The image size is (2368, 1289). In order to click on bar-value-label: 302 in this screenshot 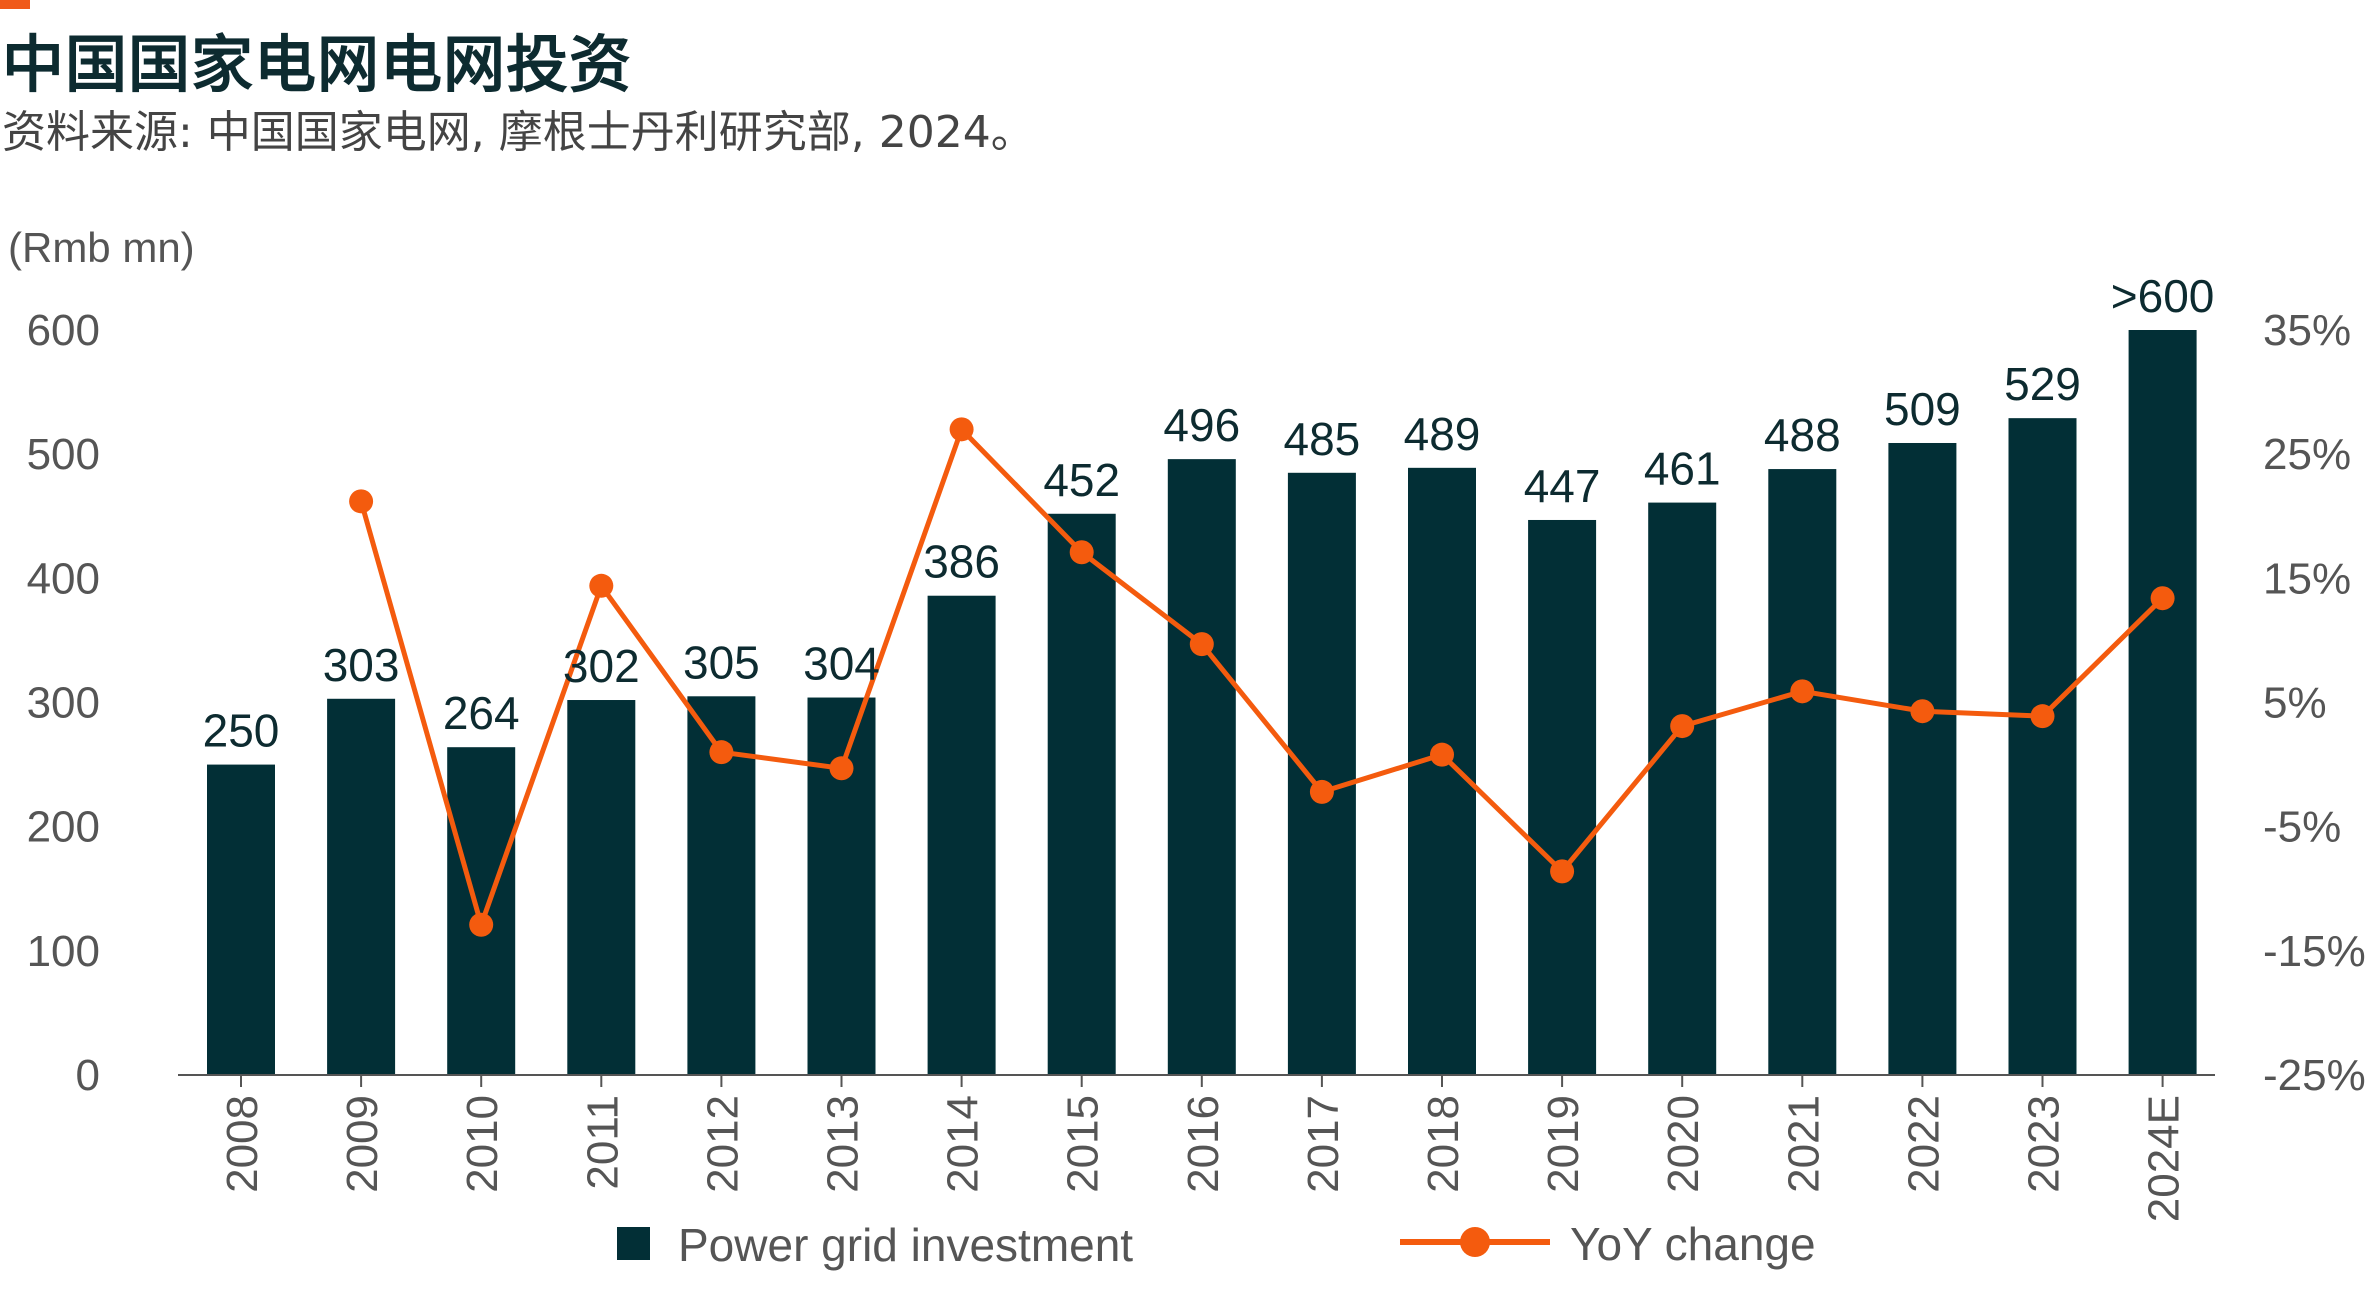, I will do `click(601, 666)`.